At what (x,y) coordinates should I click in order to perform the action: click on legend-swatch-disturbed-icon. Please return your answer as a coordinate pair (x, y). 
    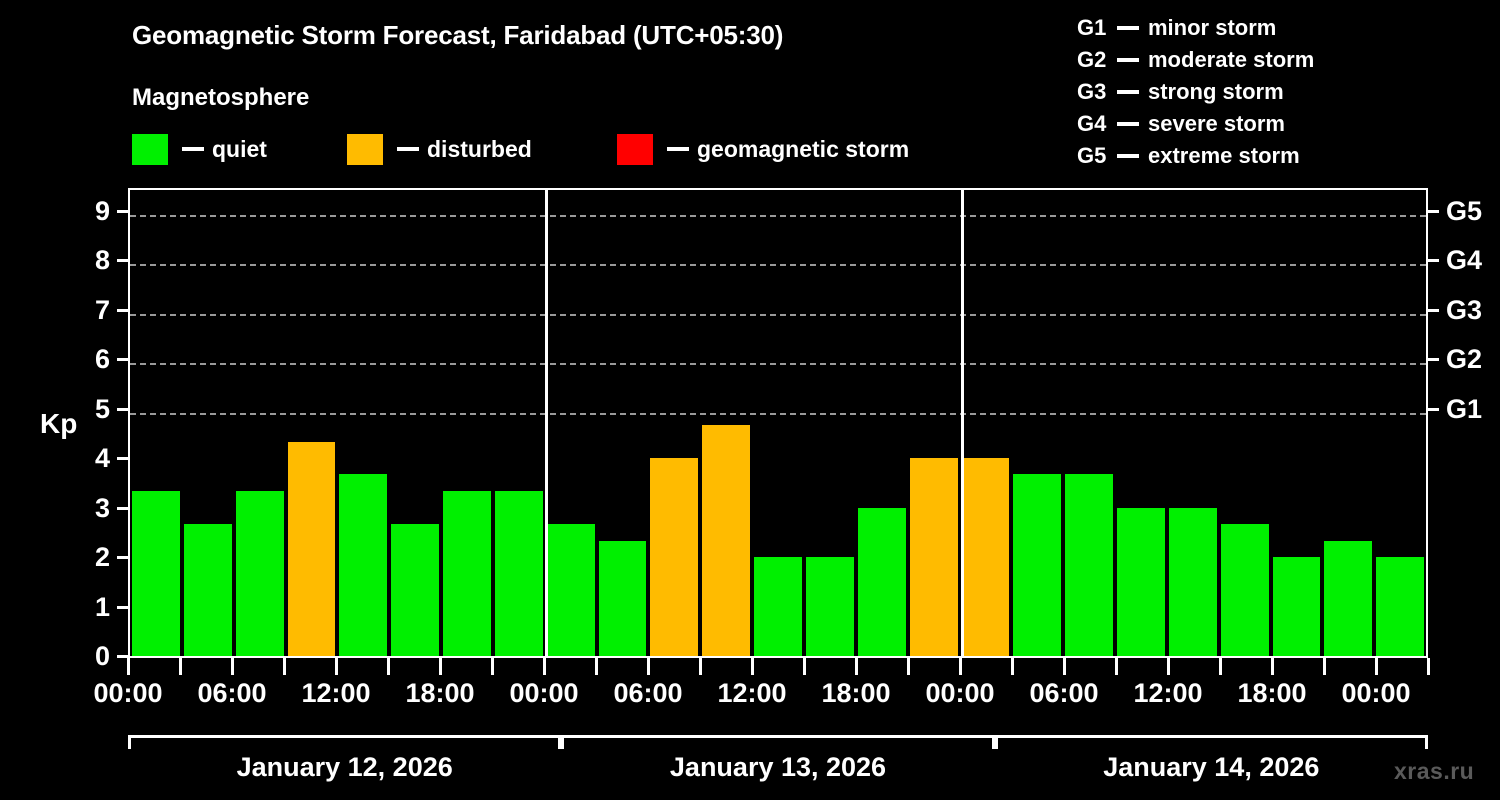
    Looking at the image, I should click on (365, 149).